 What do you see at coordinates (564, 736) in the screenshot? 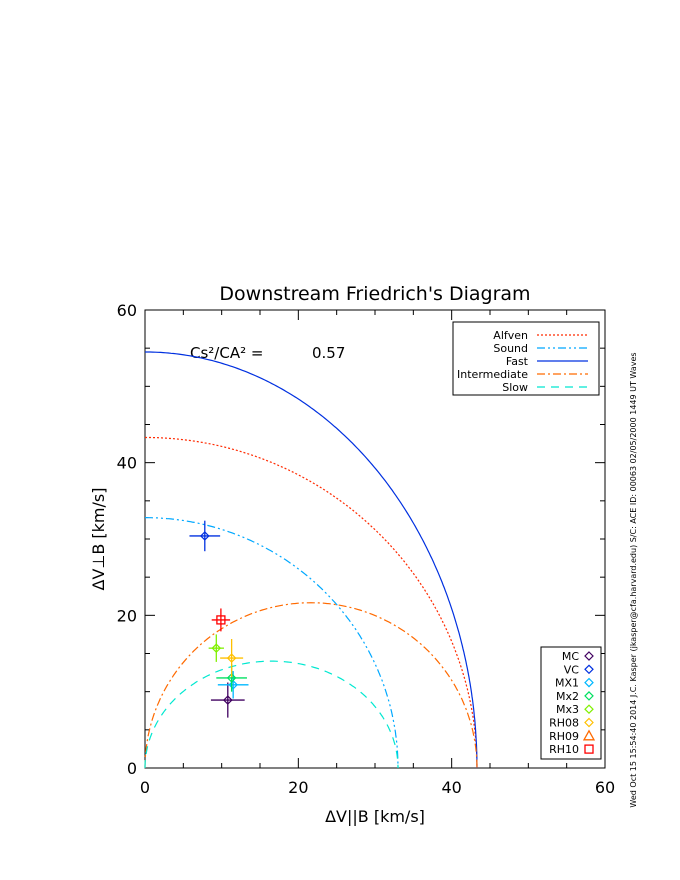
I see `point-legend-label: RH09` at bounding box center [564, 736].